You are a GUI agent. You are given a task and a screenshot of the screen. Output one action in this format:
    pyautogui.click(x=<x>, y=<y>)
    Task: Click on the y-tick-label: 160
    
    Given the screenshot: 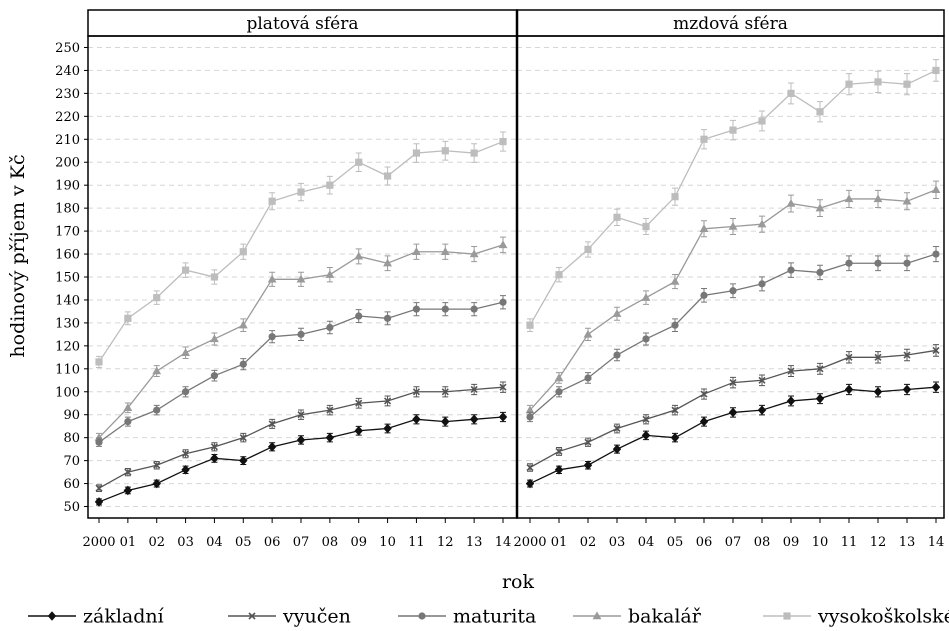 What is the action you would take?
    pyautogui.click(x=67, y=255)
    